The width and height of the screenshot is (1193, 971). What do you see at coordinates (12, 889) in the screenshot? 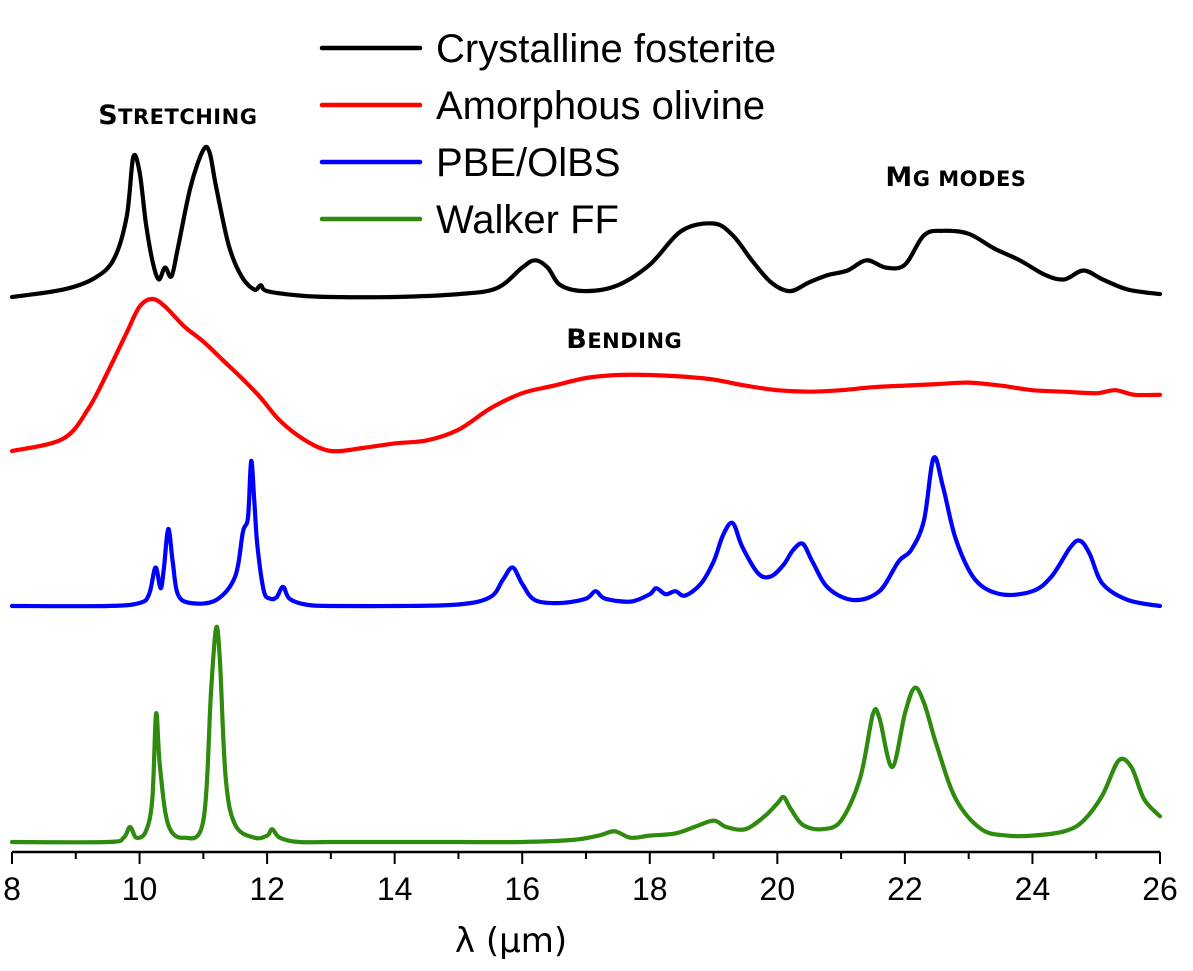
I see `x-tick-label: 8` at bounding box center [12, 889].